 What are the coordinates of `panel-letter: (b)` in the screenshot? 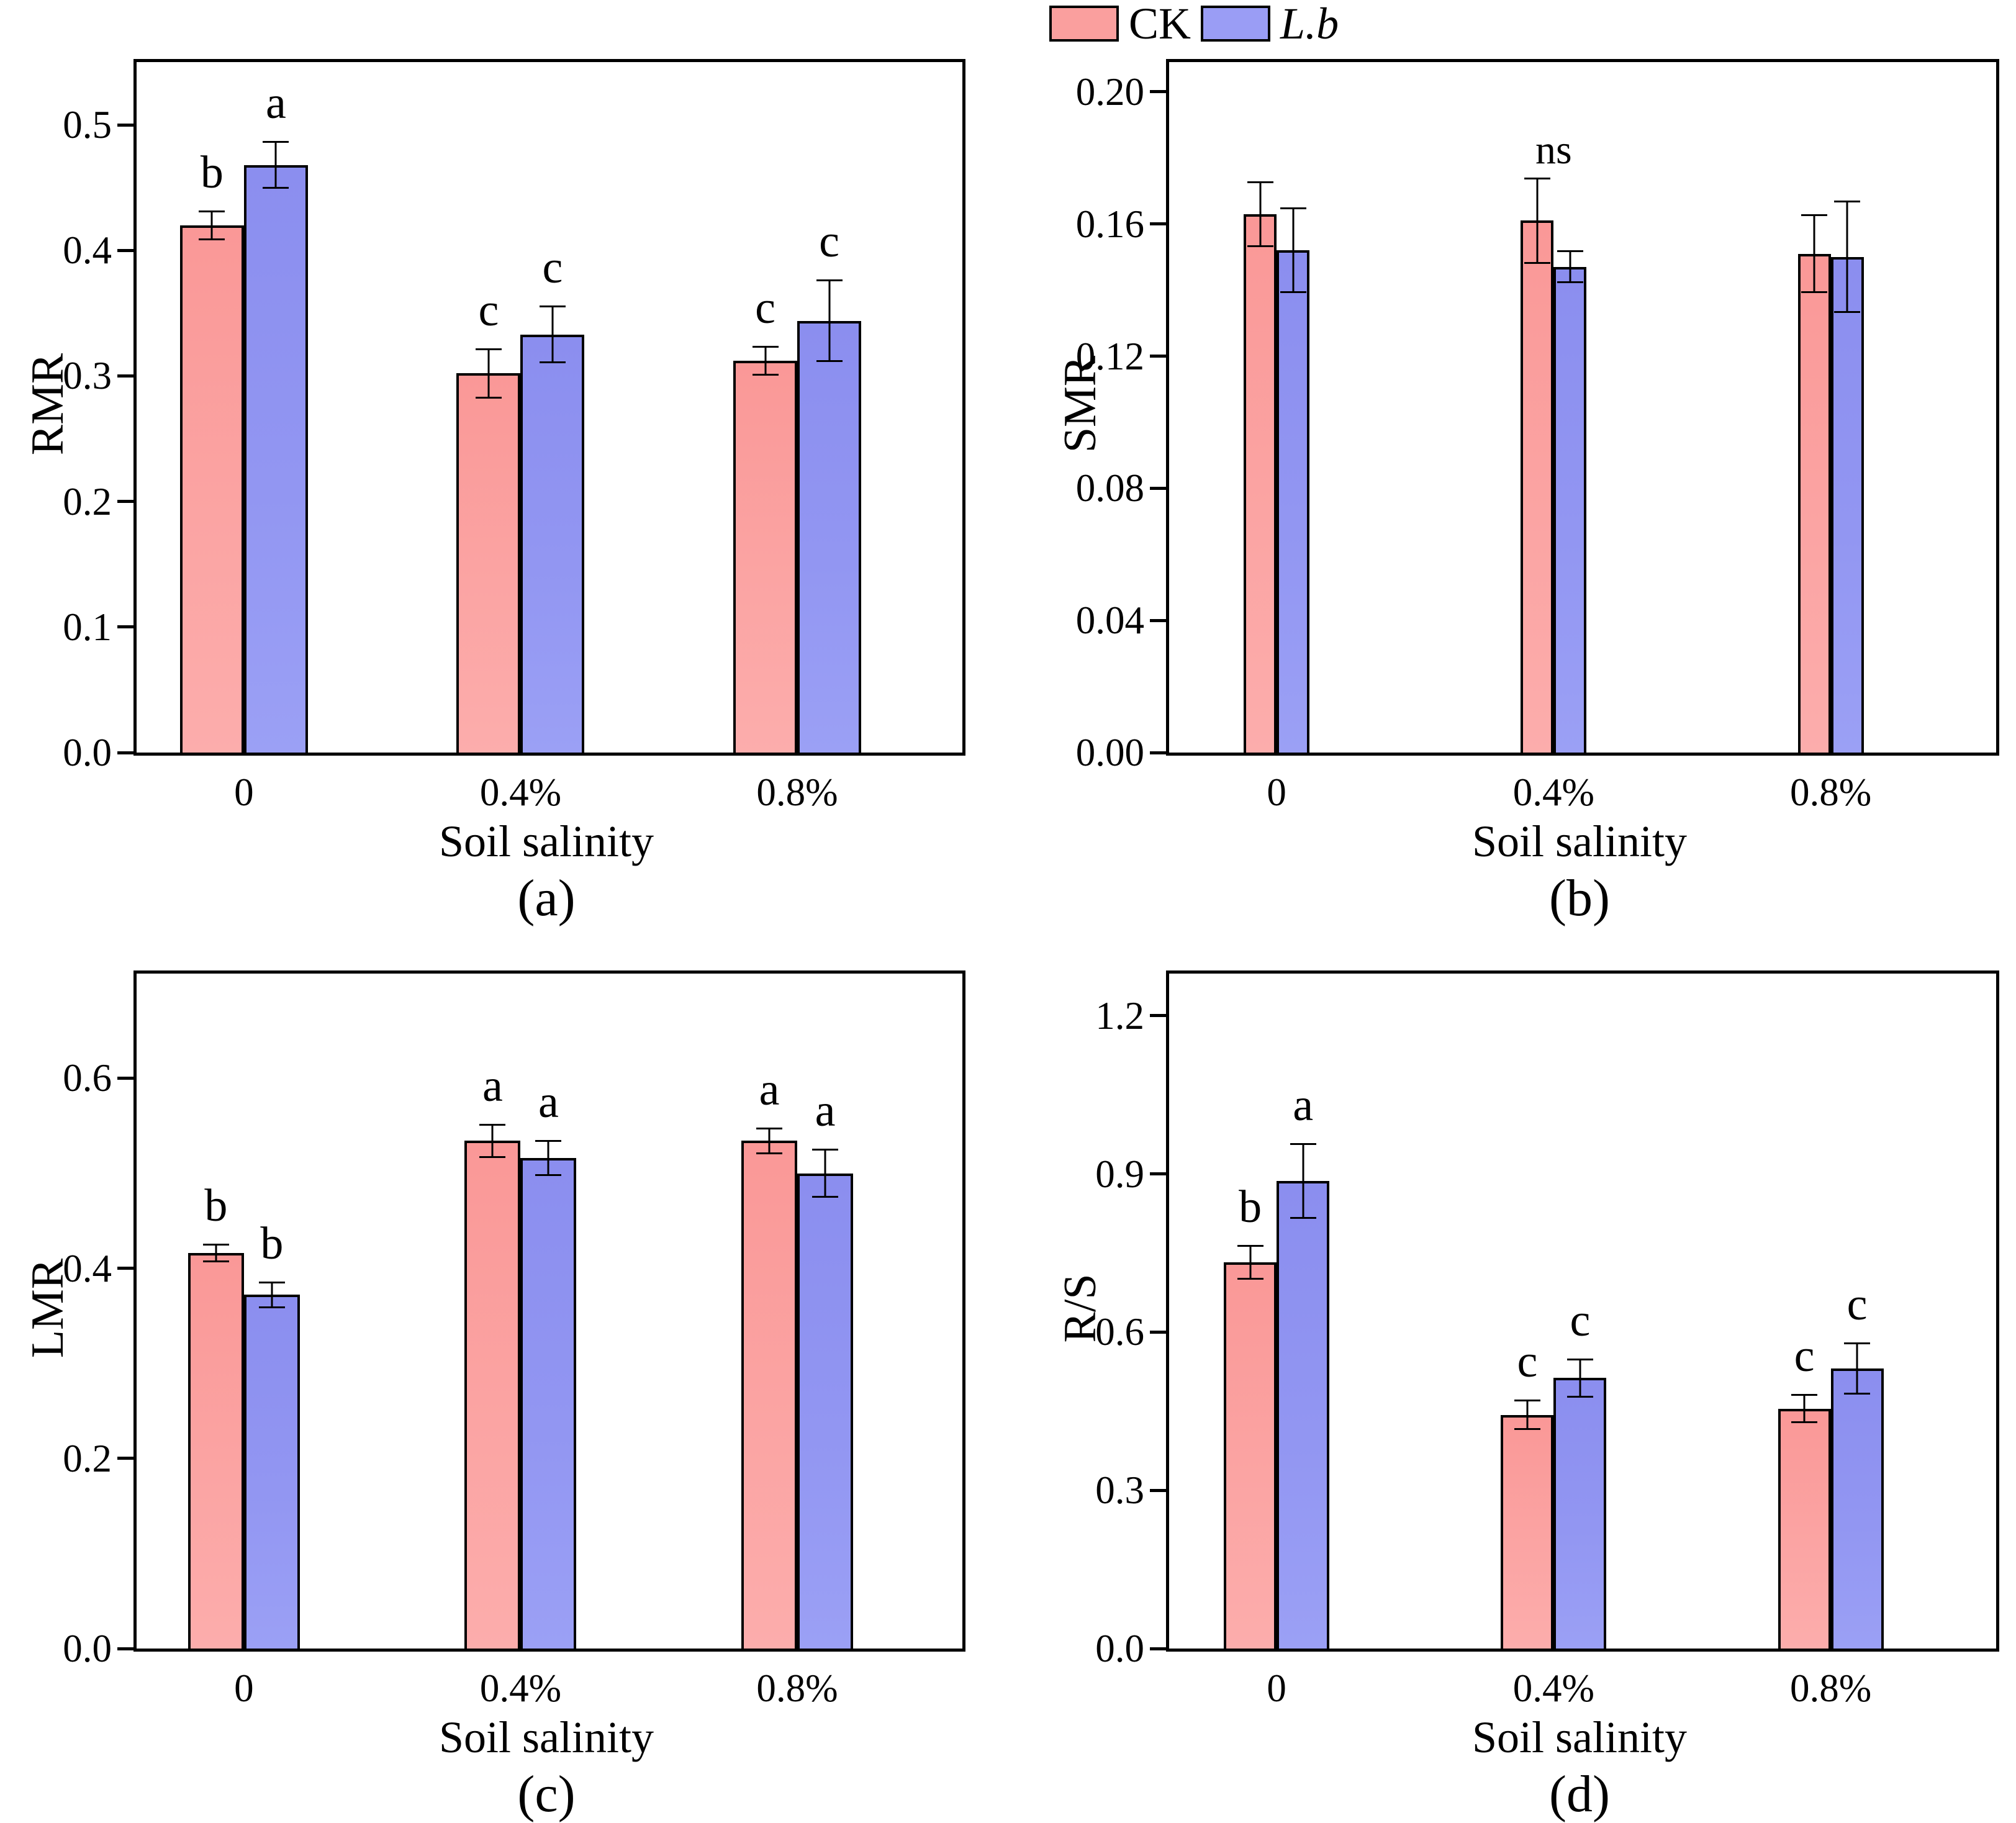 It's located at (1579, 898).